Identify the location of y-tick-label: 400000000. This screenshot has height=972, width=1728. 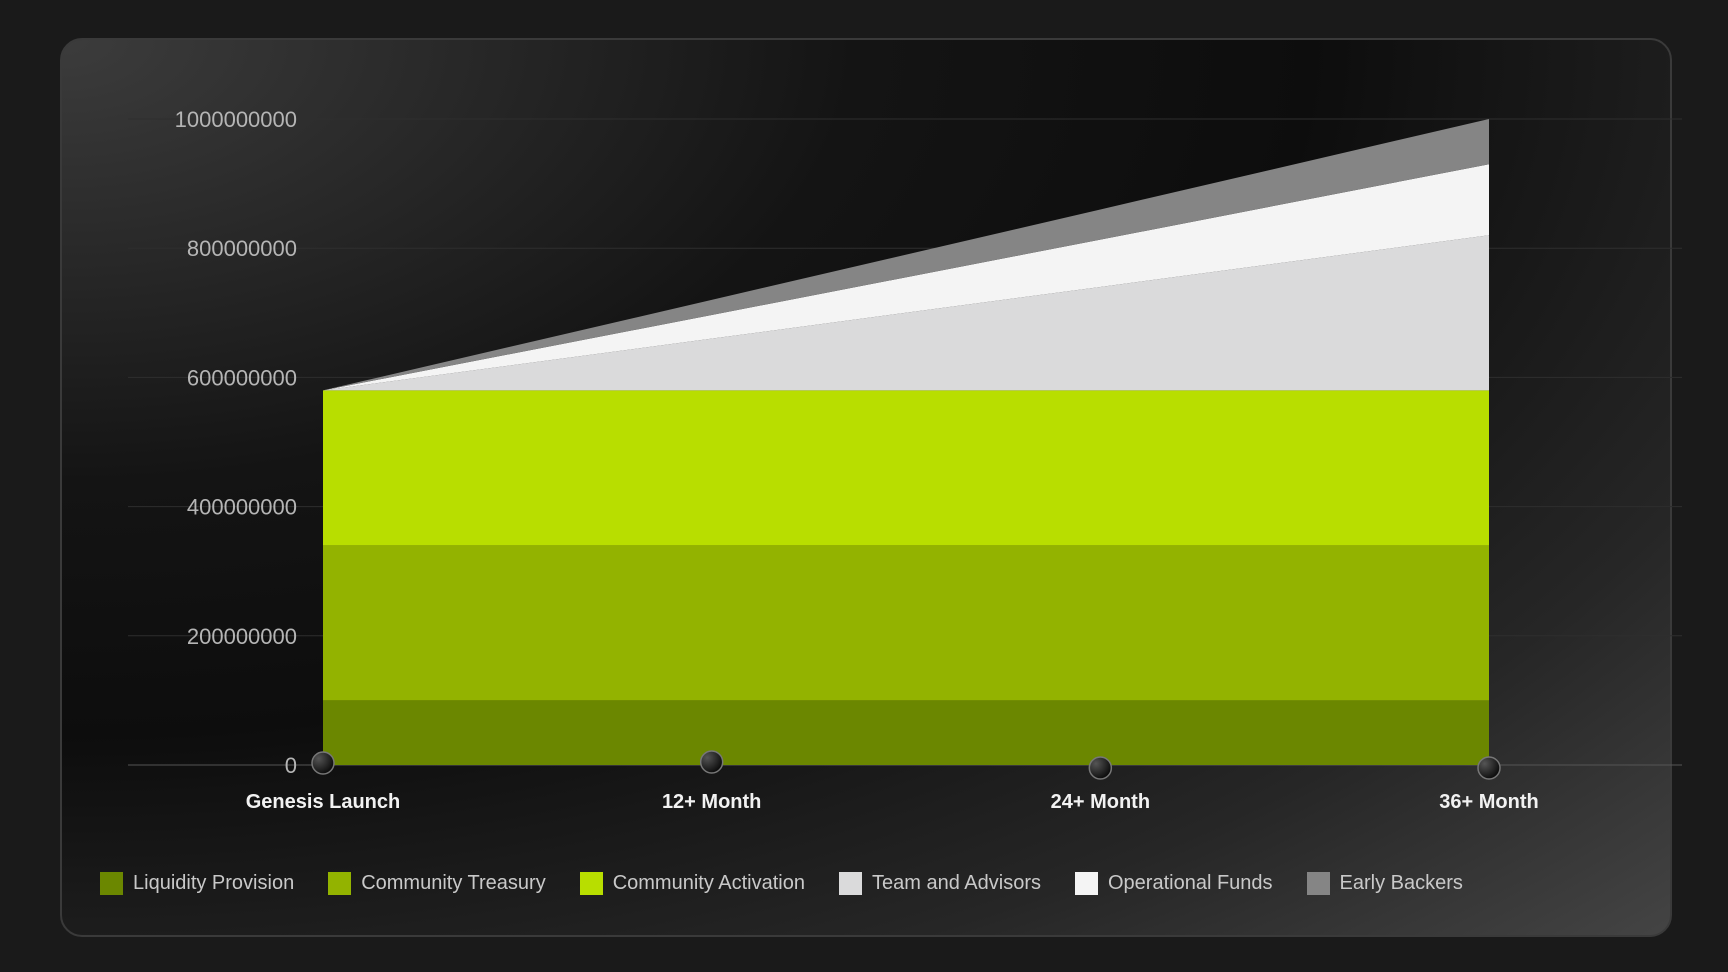
(242, 507).